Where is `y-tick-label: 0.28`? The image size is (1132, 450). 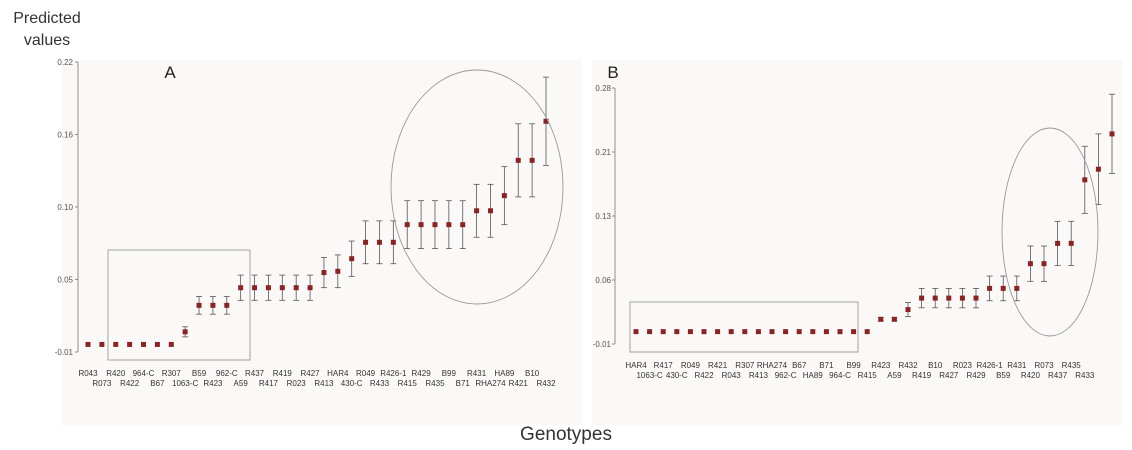
y-tick-label: 0.28 is located at coordinates (603, 88).